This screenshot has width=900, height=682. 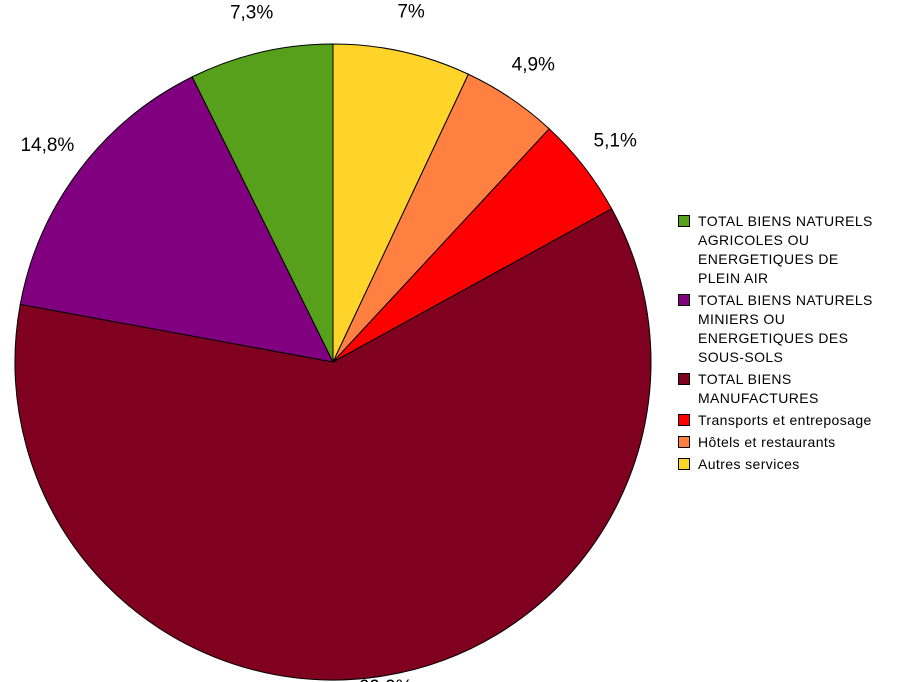 I want to click on slice-percent-label: 7%, so click(x=411, y=12).